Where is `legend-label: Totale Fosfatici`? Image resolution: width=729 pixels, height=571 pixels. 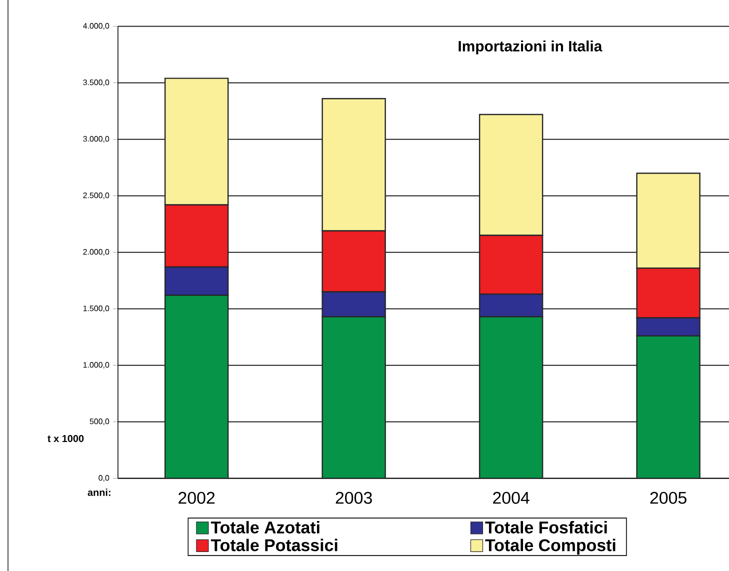
legend-label: Totale Fosfatici is located at coordinates (546, 527).